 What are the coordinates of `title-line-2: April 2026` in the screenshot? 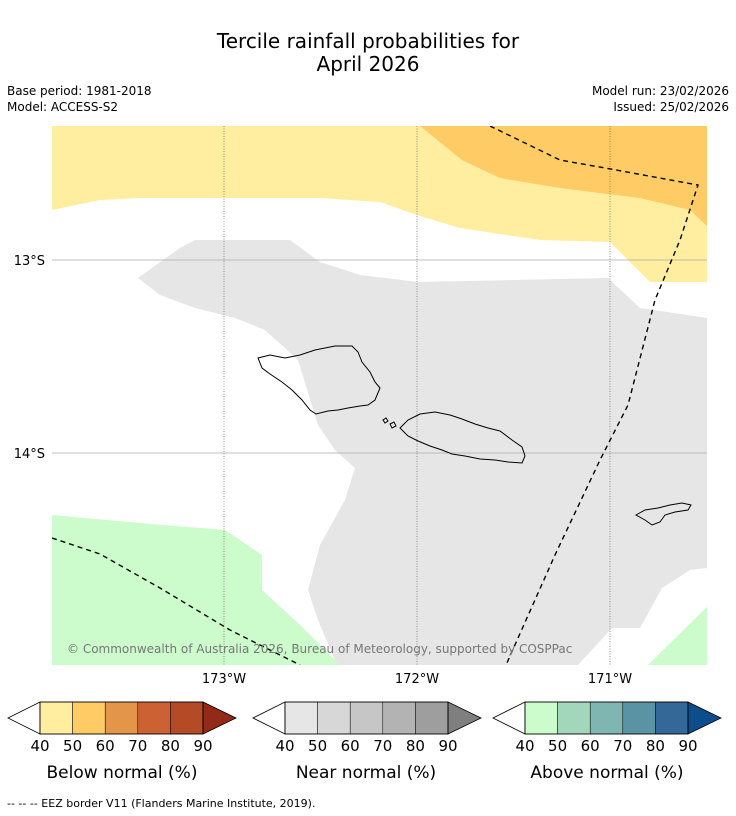 It's located at (368, 64).